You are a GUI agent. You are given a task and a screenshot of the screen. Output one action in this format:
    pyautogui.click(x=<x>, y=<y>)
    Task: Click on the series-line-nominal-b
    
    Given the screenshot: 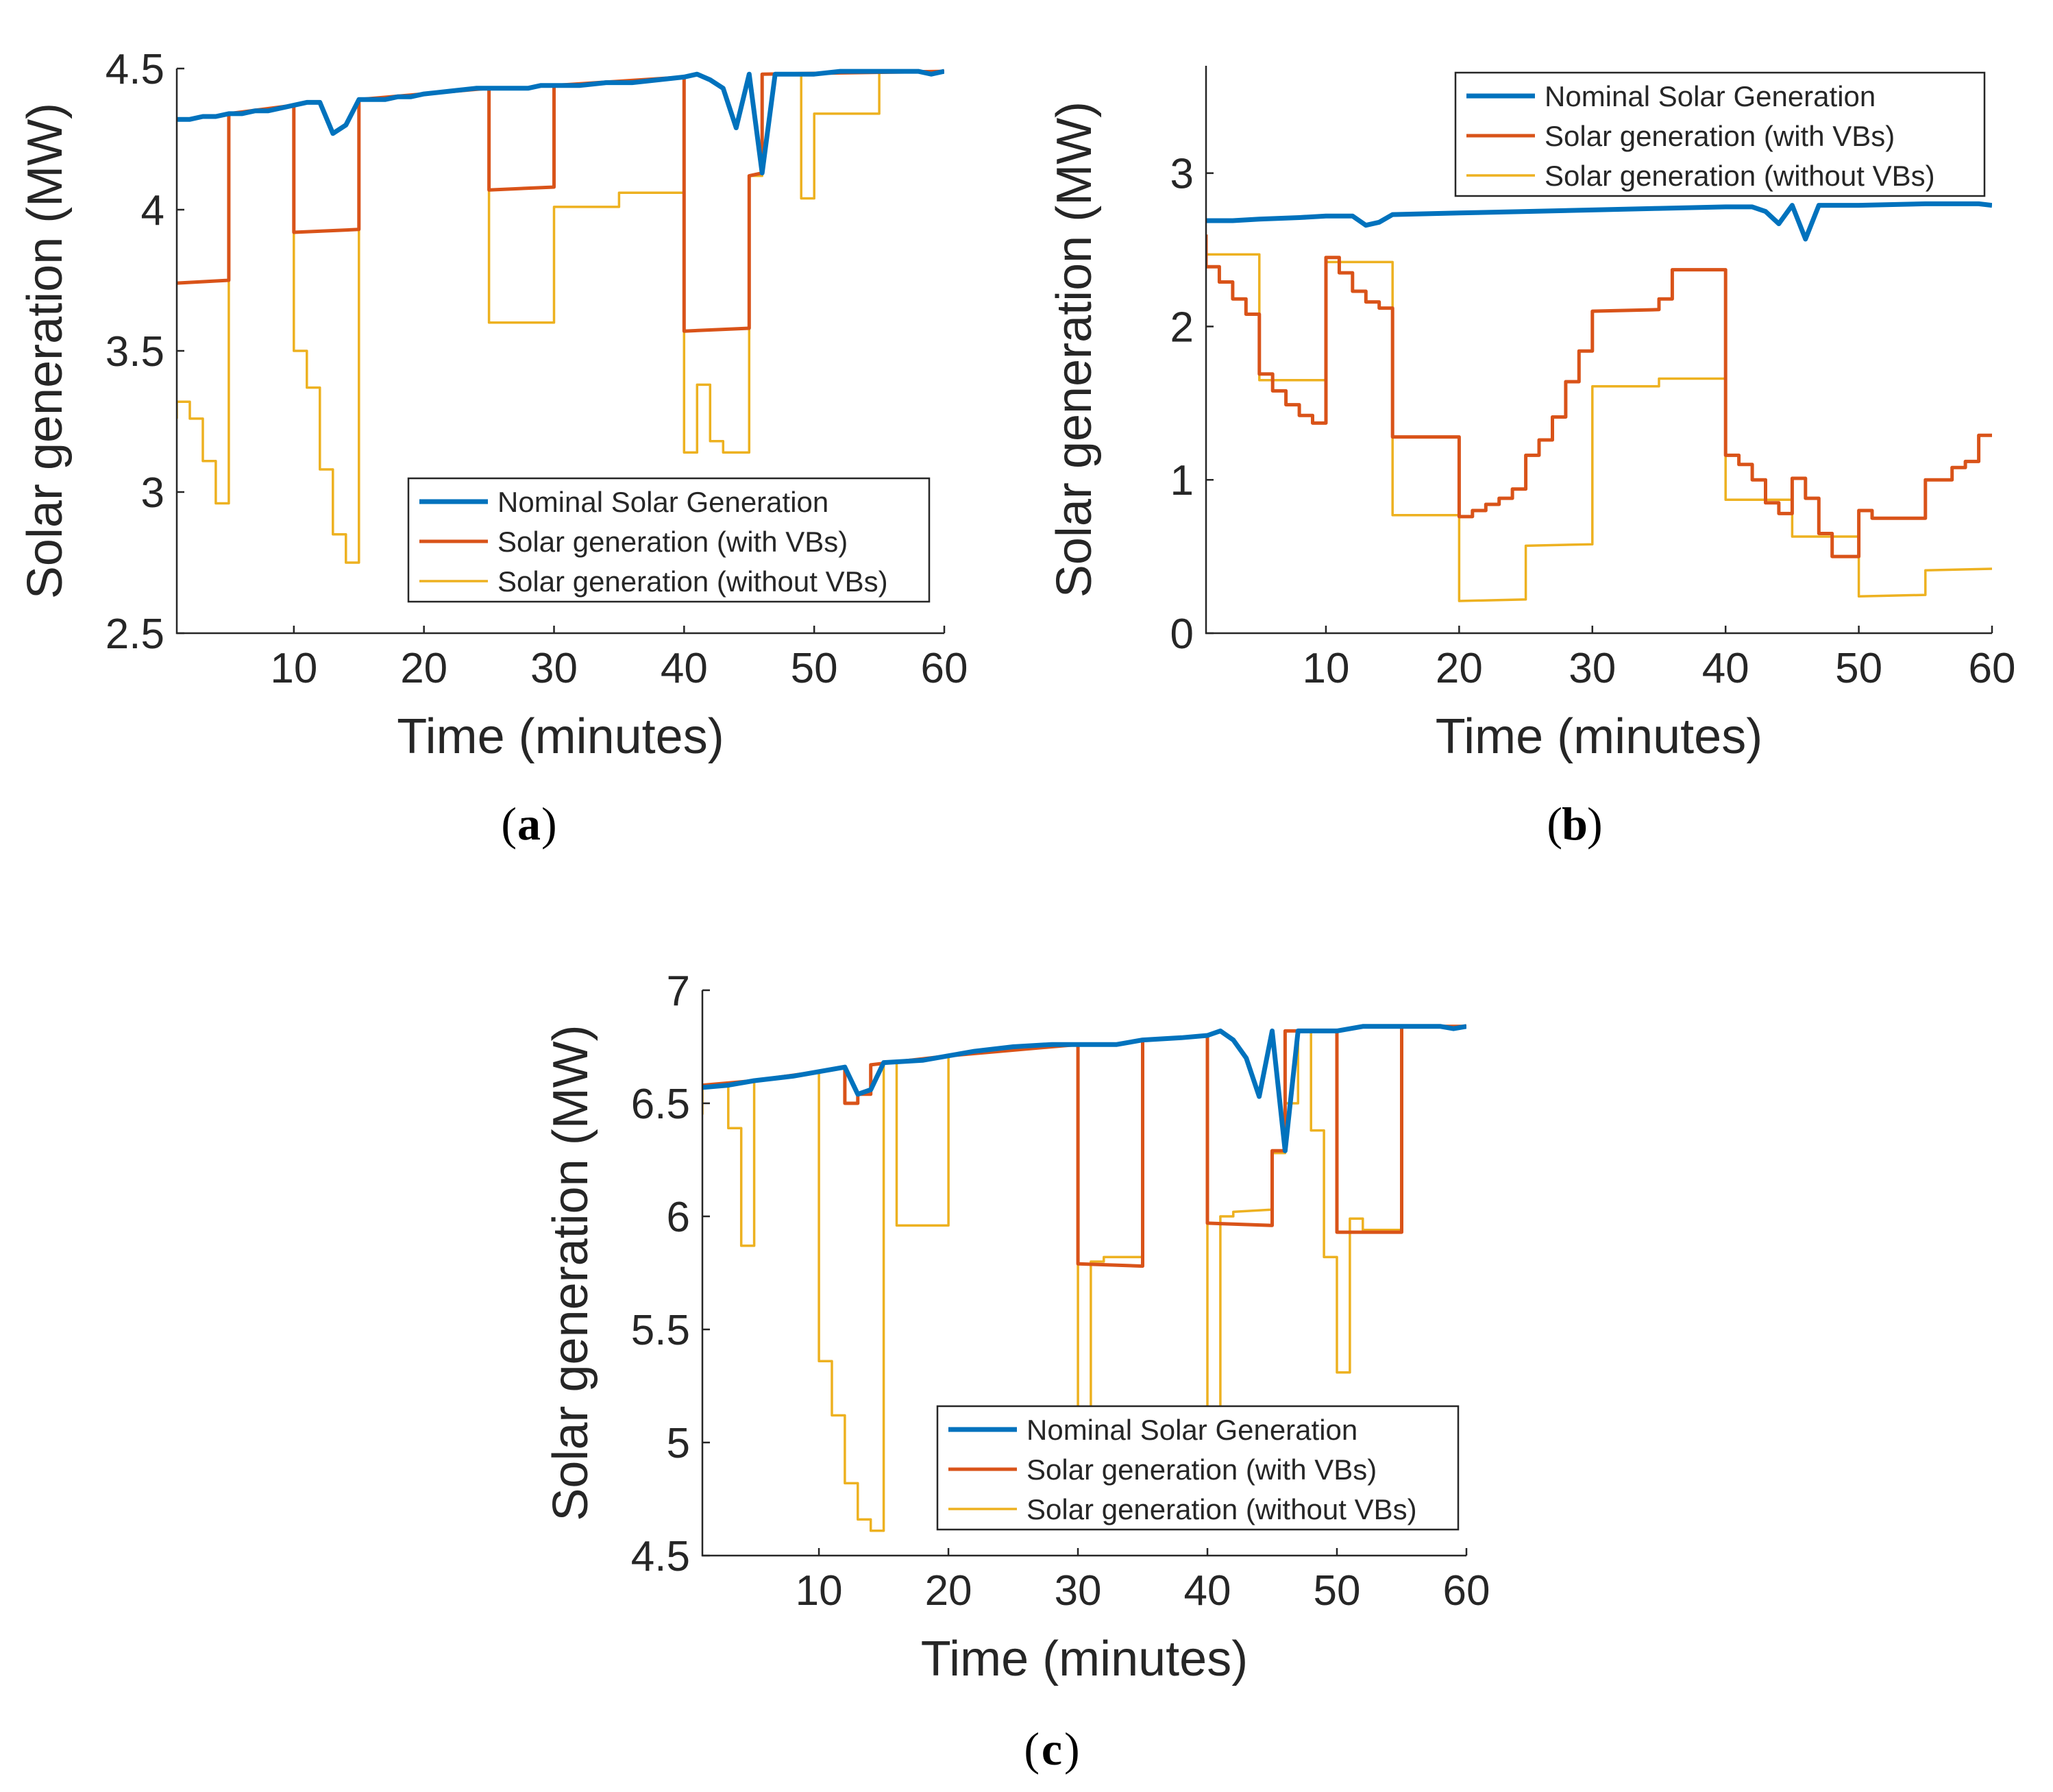 What is the action you would take?
    pyautogui.click(x=1599, y=221)
    